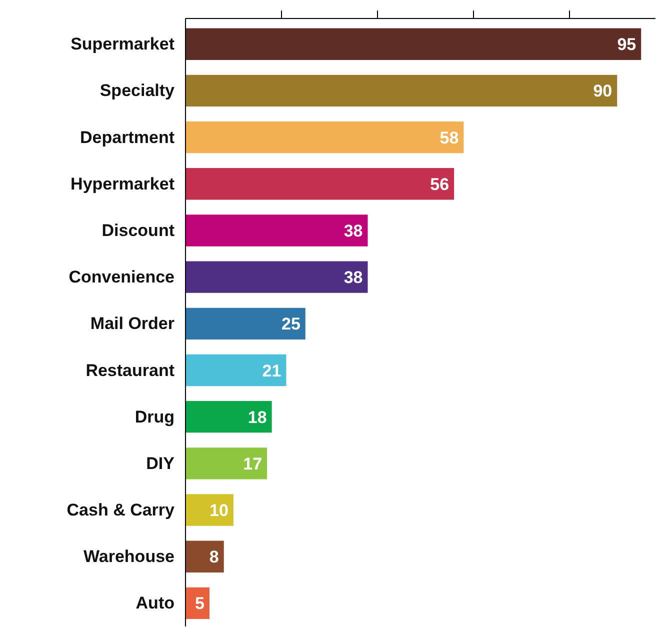 This screenshot has height=628, width=657. Describe the element at coordinates (138, 230) in the screenshot. I see `y-tick-label: Discount` at that location.